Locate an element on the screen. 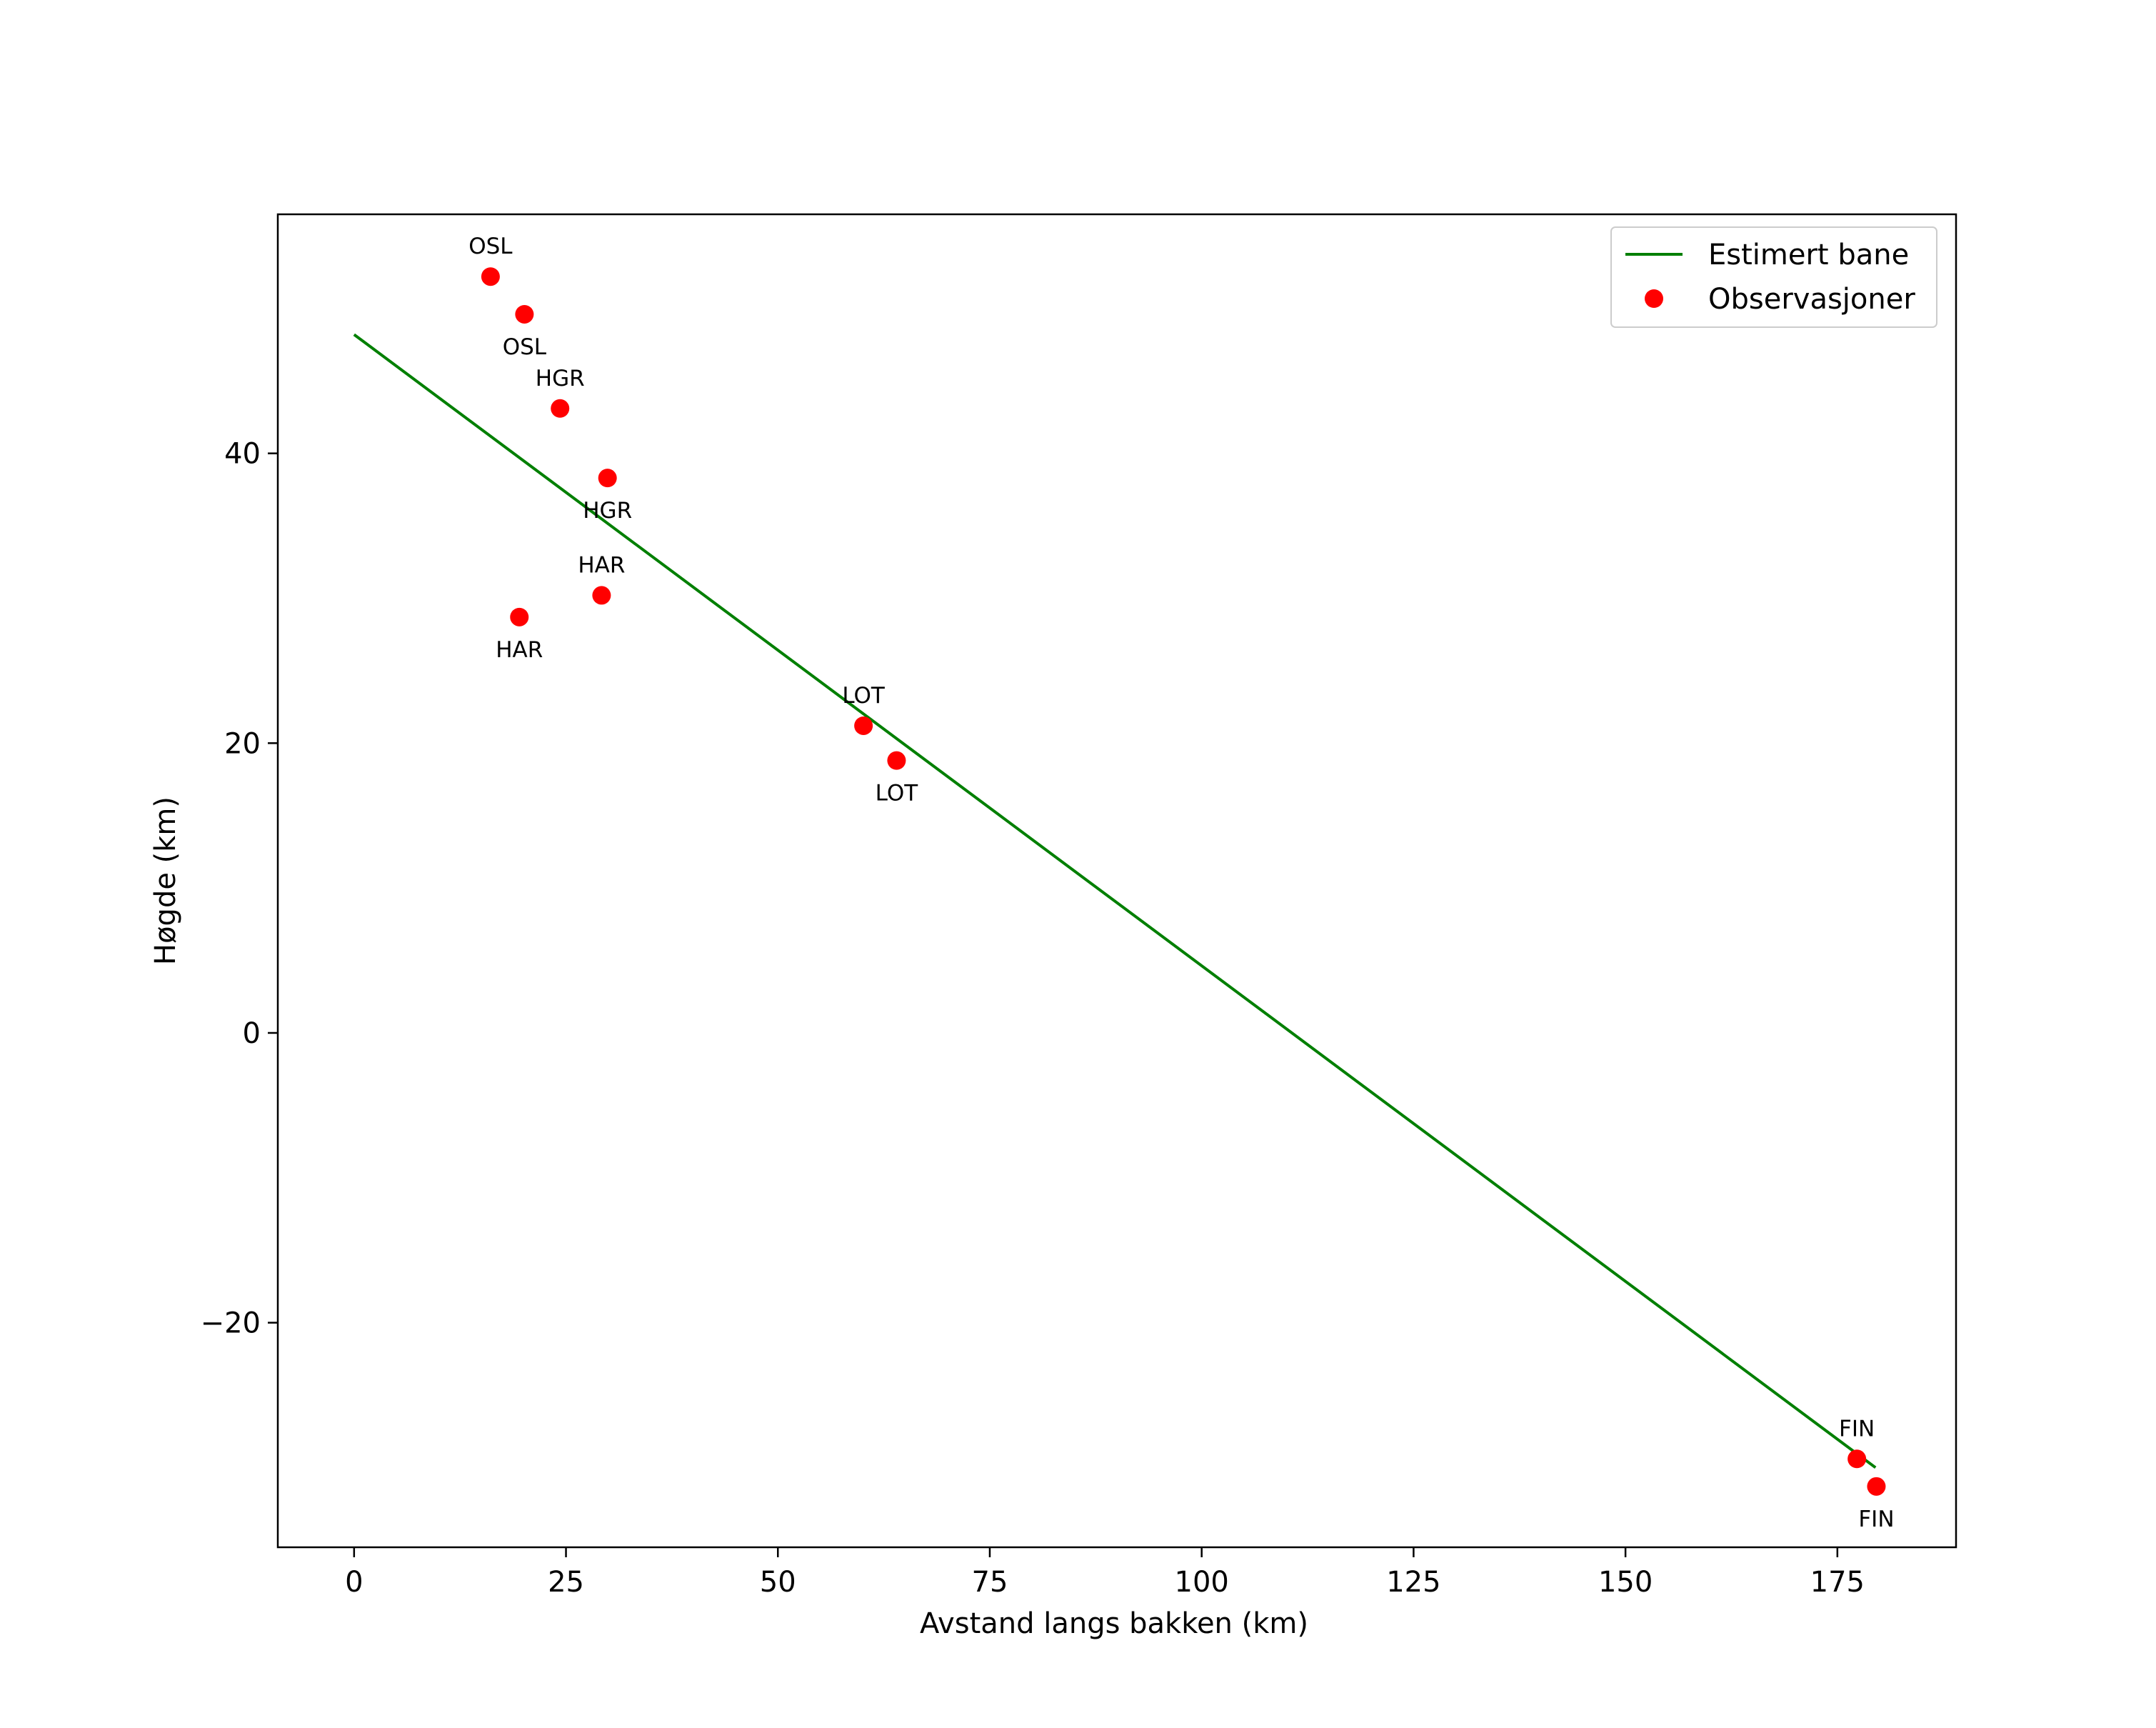  y-axis: −20 0 20 40 is located at coordinates (240, 889).